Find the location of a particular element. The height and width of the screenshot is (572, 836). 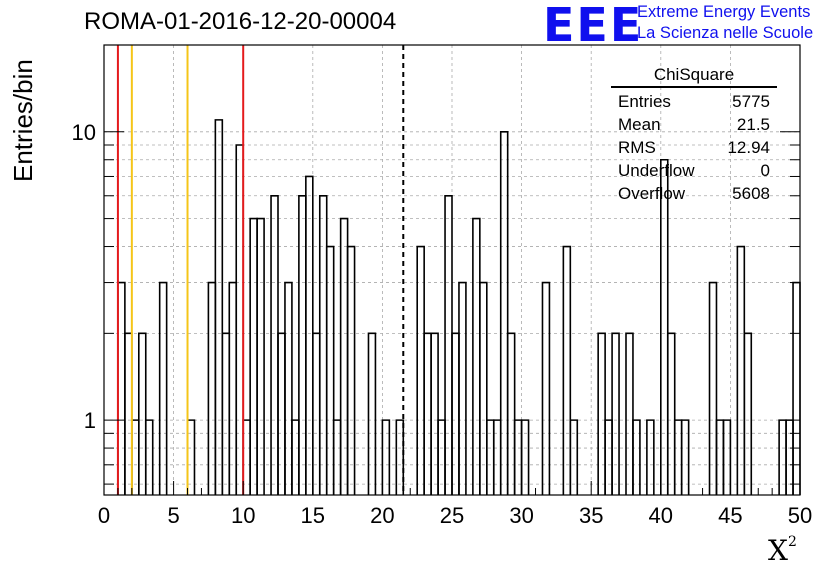

x-tick-label: 35 is located at coordinates (591, 515).